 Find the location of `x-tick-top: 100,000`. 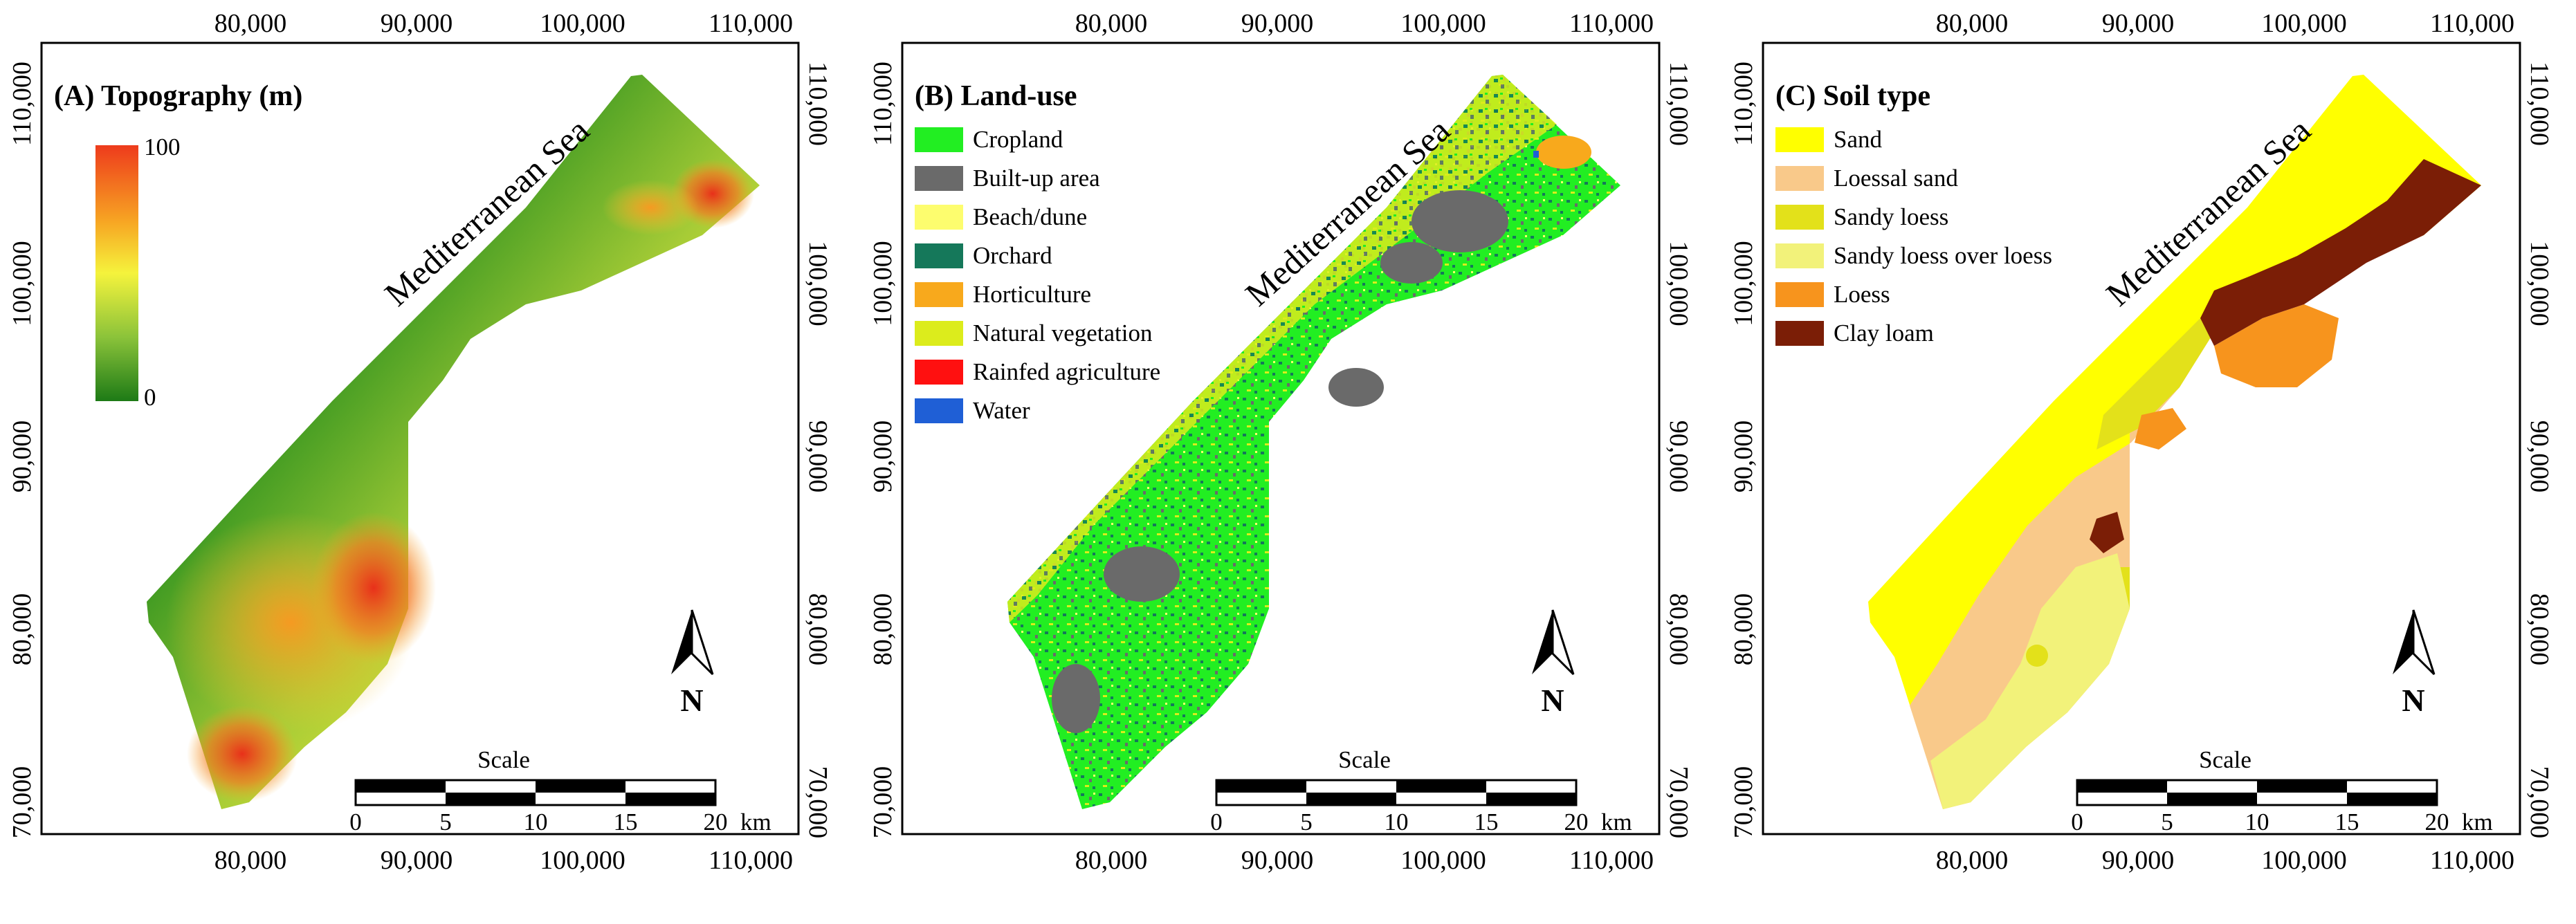

x-tick-top: 100,000 is located at coordinates (2304, 23).